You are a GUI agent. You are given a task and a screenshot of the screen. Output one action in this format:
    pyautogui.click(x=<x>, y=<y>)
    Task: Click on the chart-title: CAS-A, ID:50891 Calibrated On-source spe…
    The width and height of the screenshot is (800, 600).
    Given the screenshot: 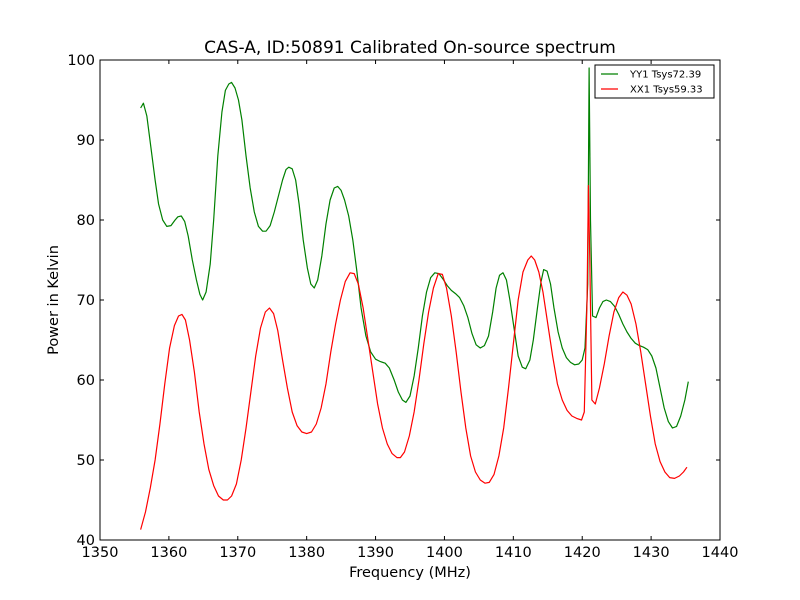 What is the action you would take?
    pyautogui.click(x=410, y=48)
    